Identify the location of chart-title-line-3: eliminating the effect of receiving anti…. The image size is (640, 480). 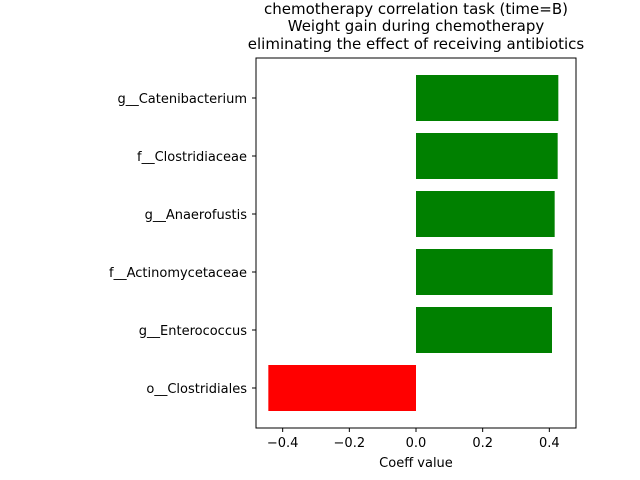
(416, 44).